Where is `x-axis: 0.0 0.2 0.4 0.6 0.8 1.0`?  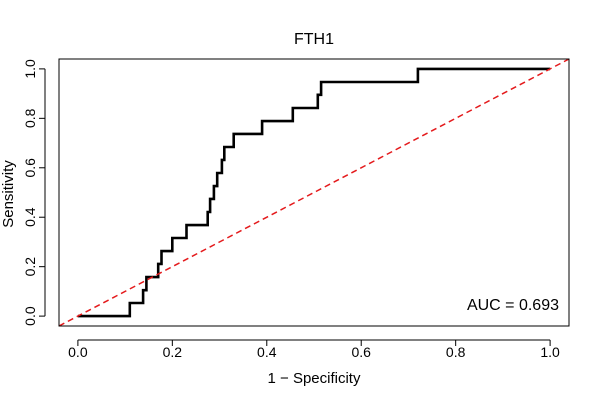 x-axis: 0.0 0.2 0.4 0.6 0.8 1.0 is located at coordinates (314, 349).